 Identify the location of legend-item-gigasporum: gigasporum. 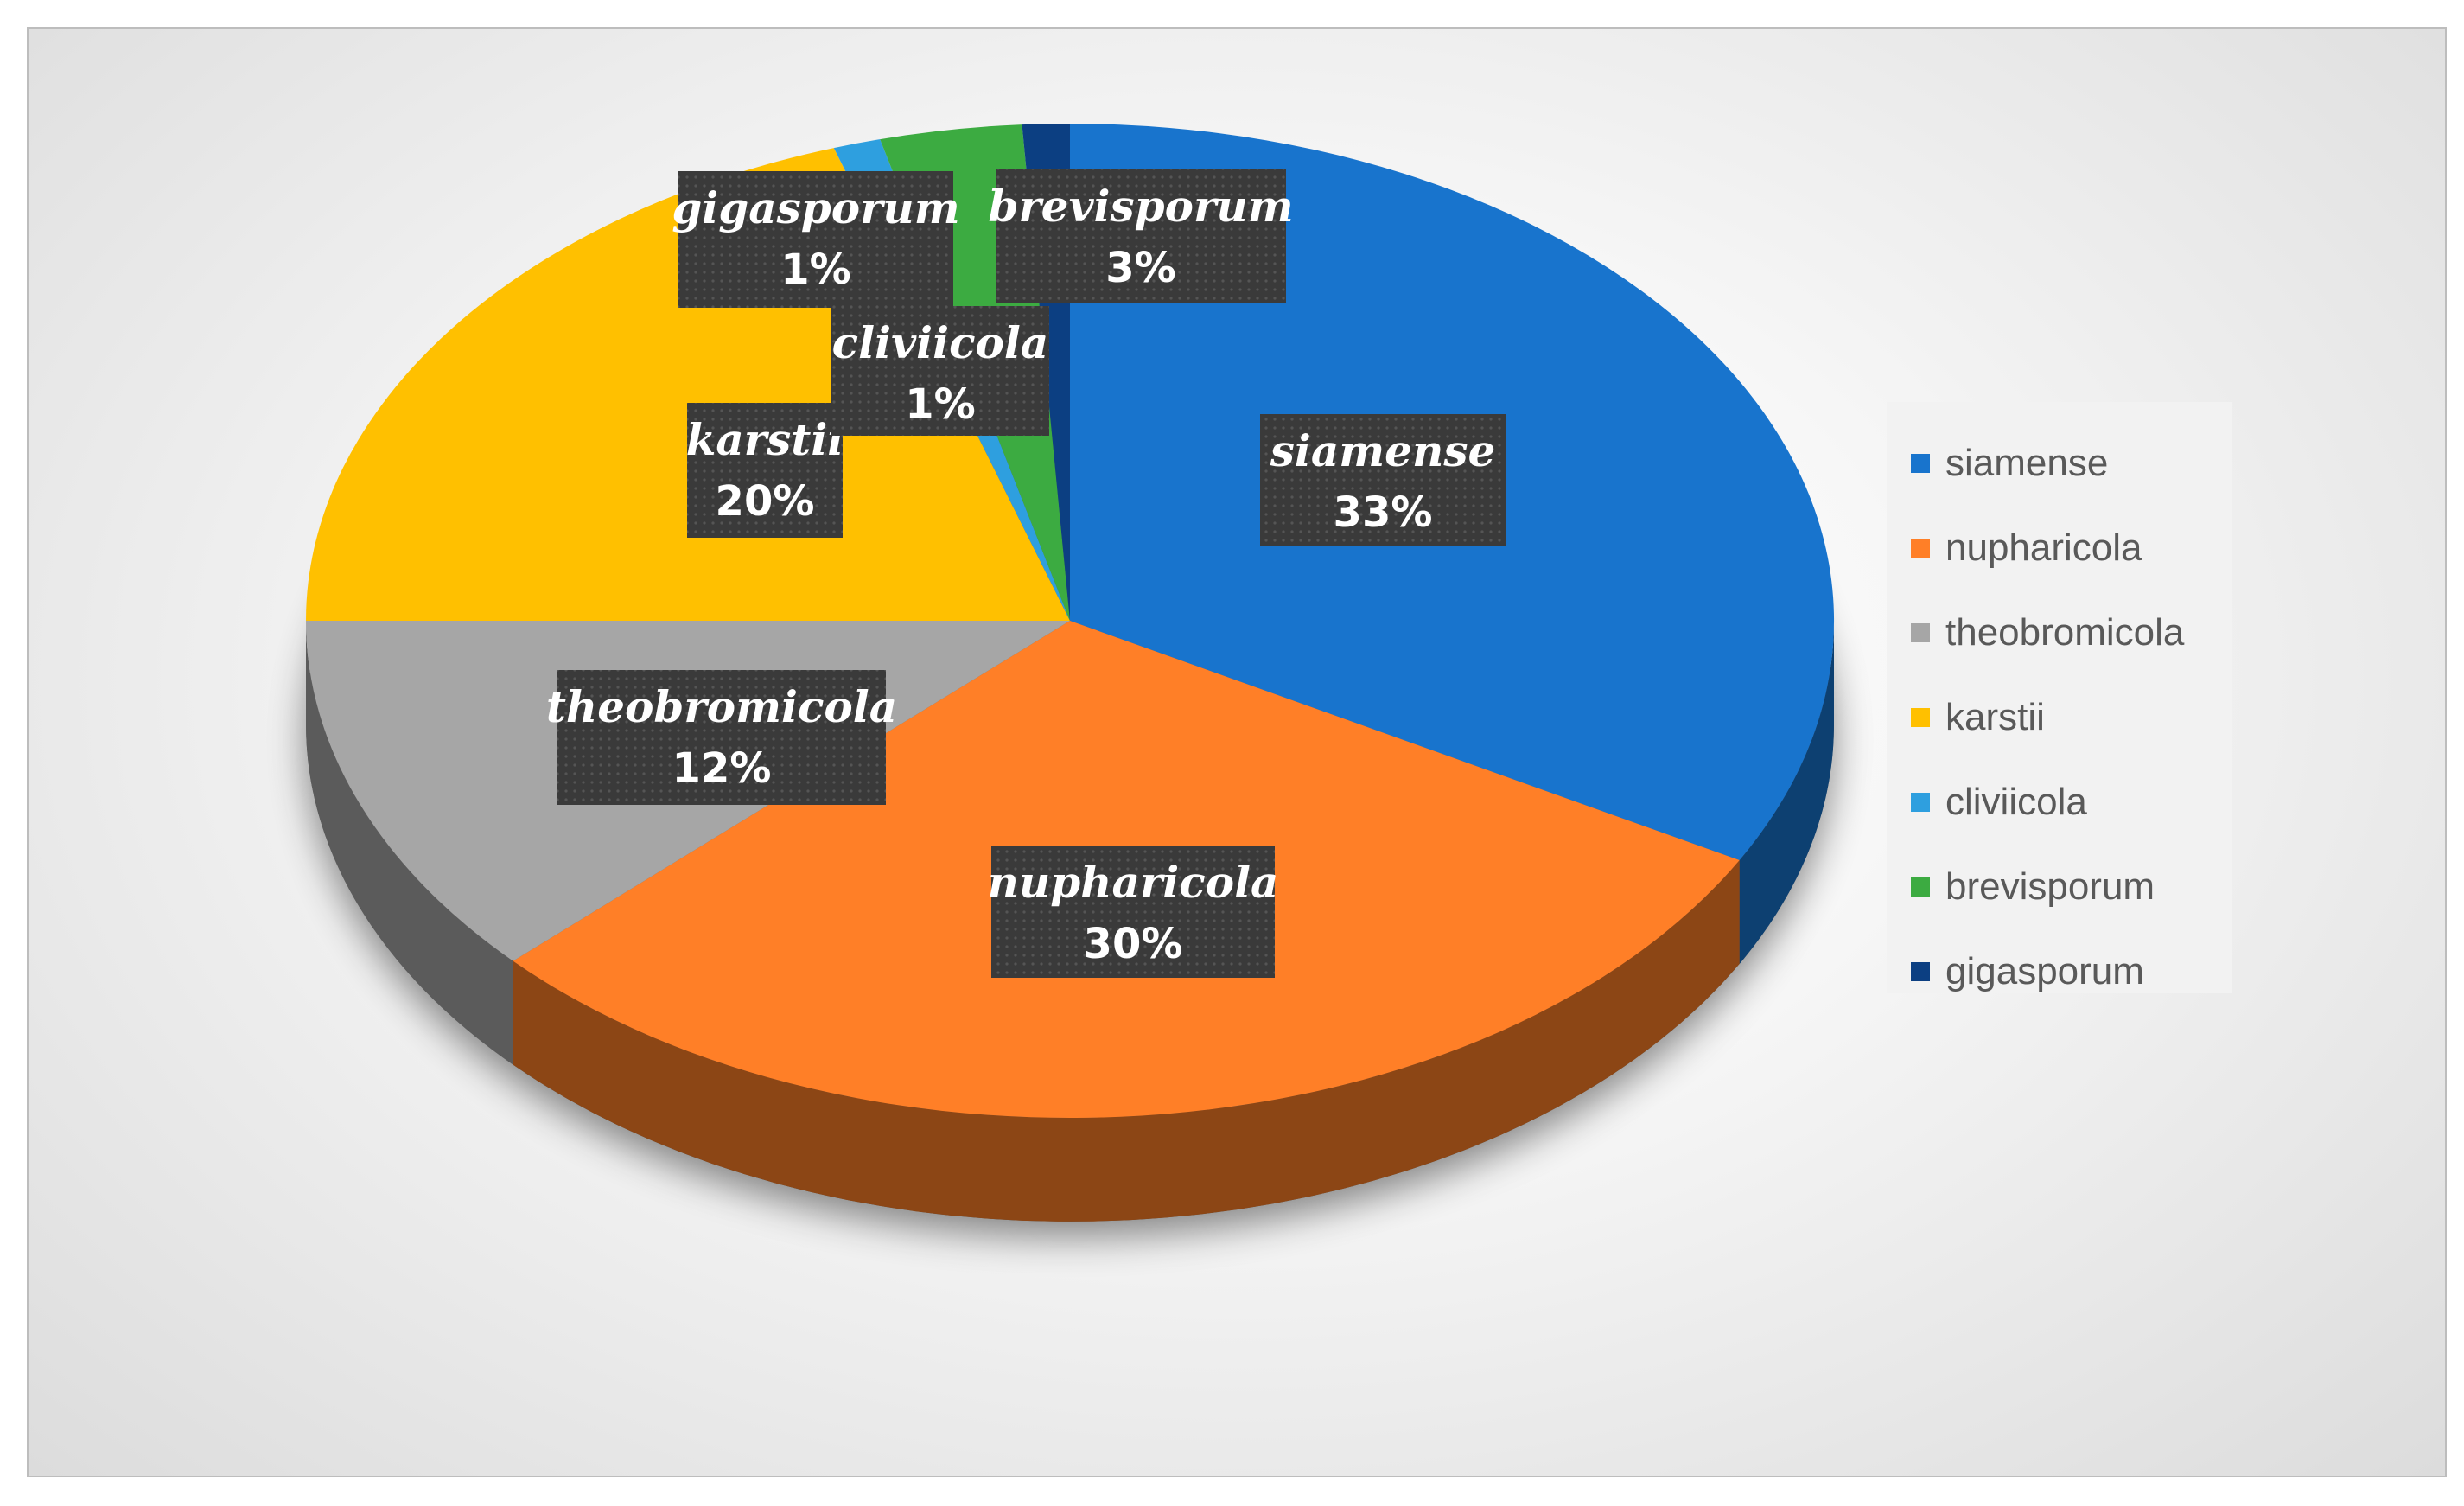
(2059, 971).